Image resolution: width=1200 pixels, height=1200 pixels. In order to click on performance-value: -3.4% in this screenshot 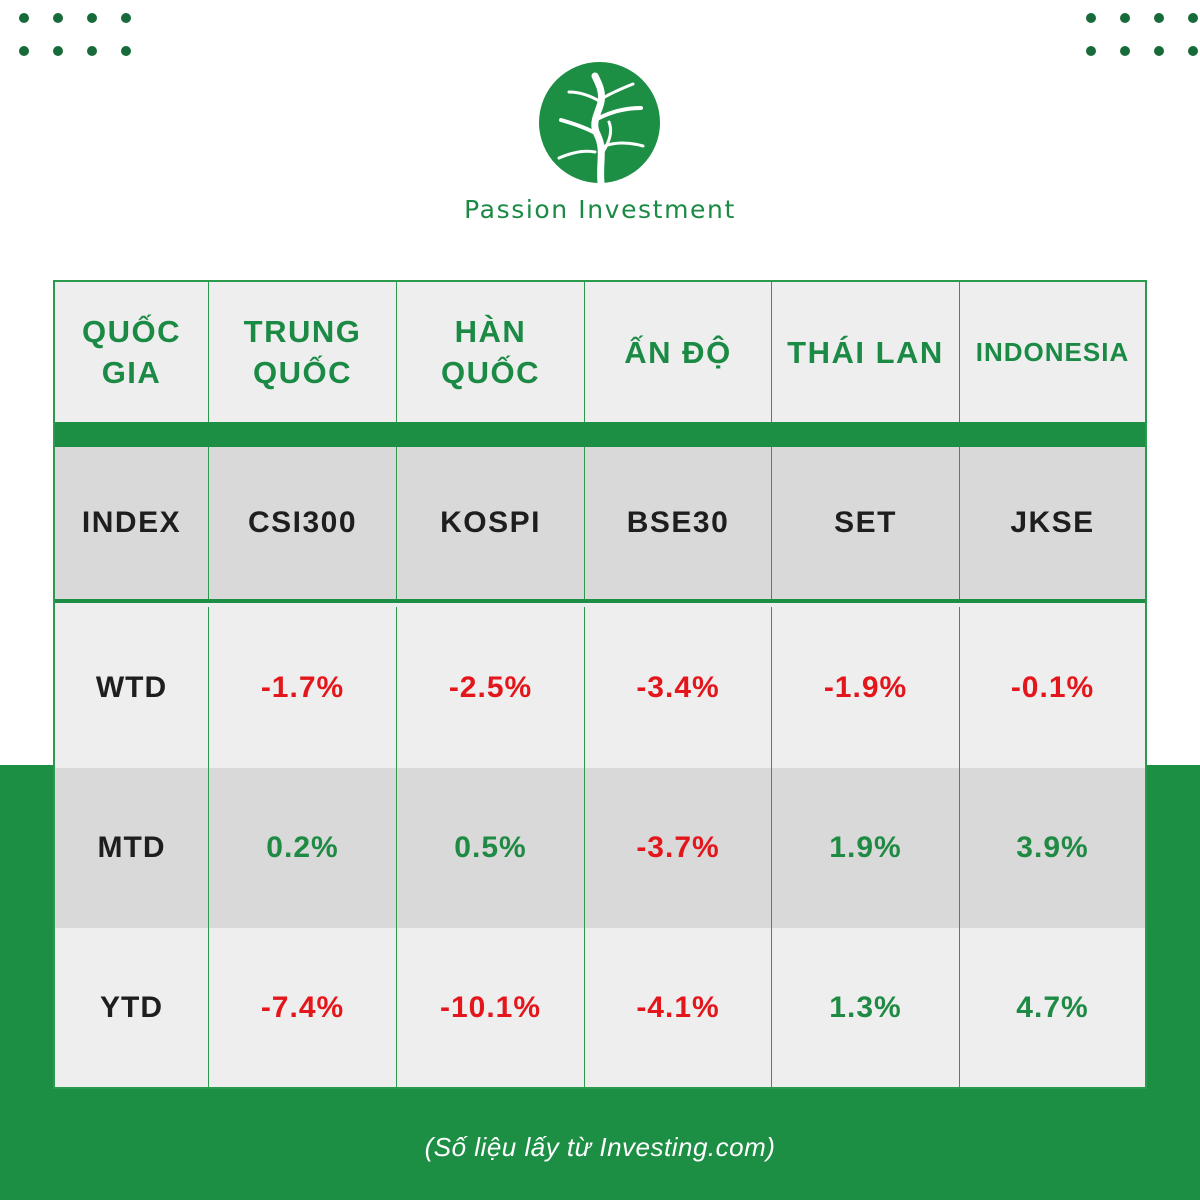, I will do `click(678, 687)`.